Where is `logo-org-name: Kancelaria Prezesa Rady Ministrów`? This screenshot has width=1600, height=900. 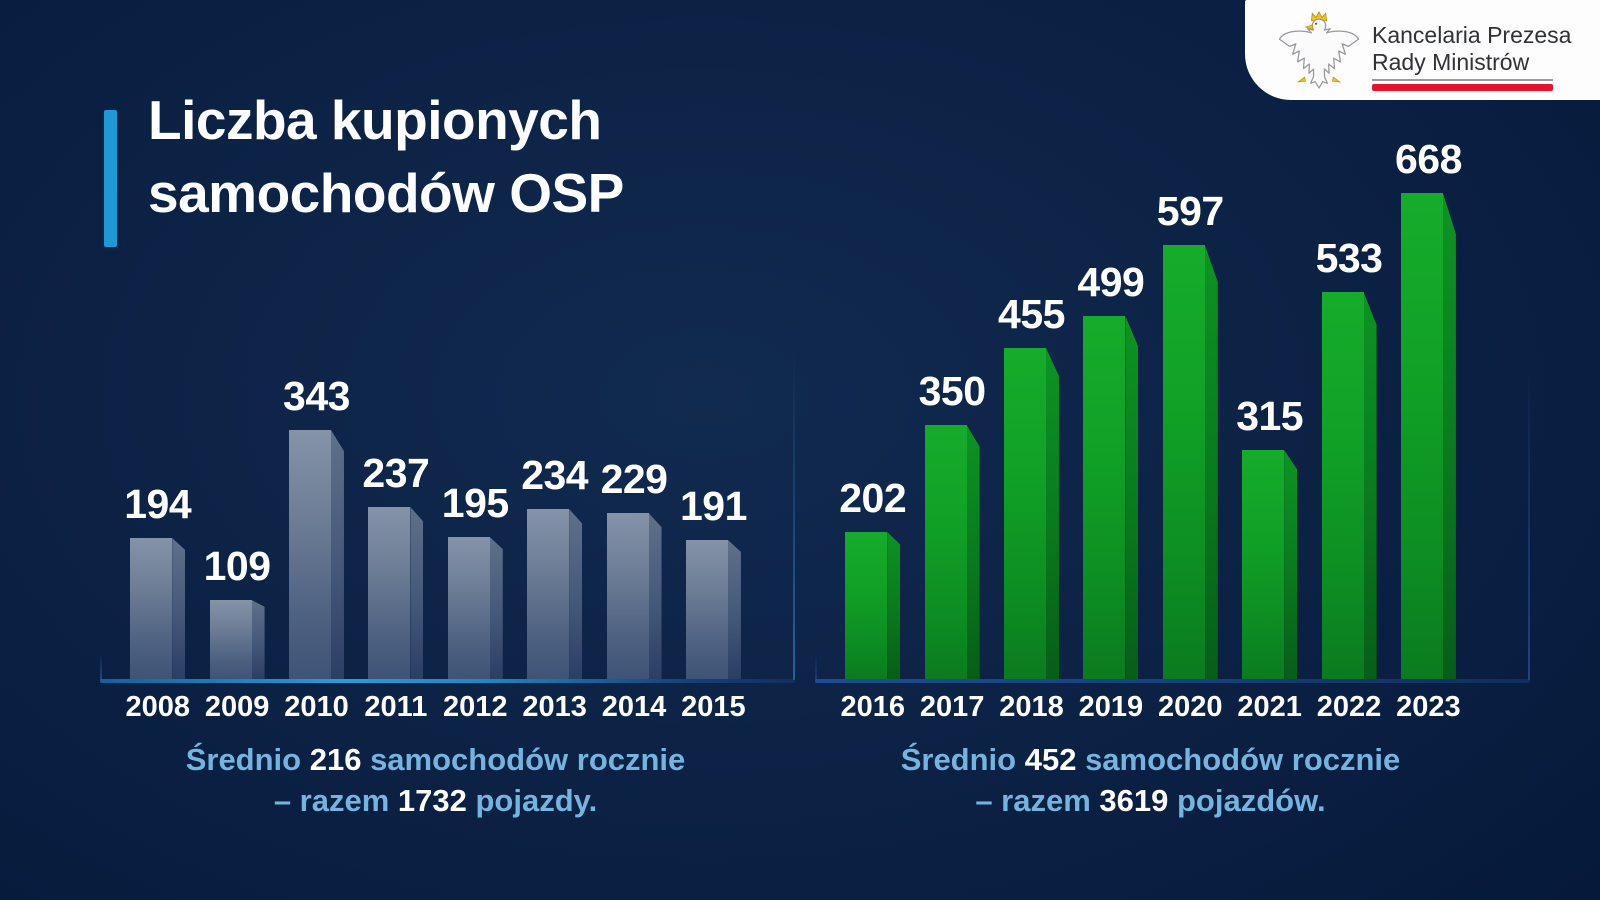 logo-org-name: Kancelaria Prezesa Rady Ministrów is located at coordinates (1471, 49).